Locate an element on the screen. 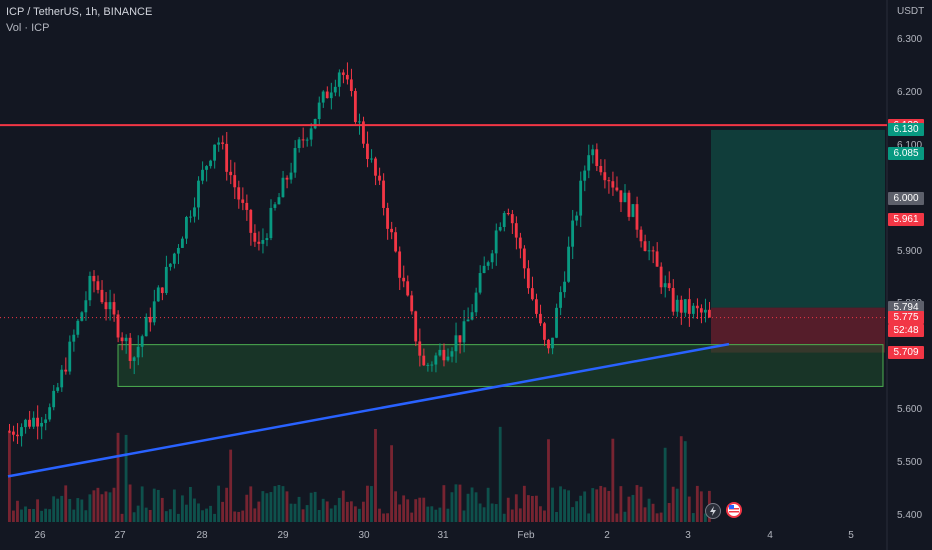 Image resolution: width=932 pixels, height=550 pixels. lightning-icon is located at coordinates (713, 511).